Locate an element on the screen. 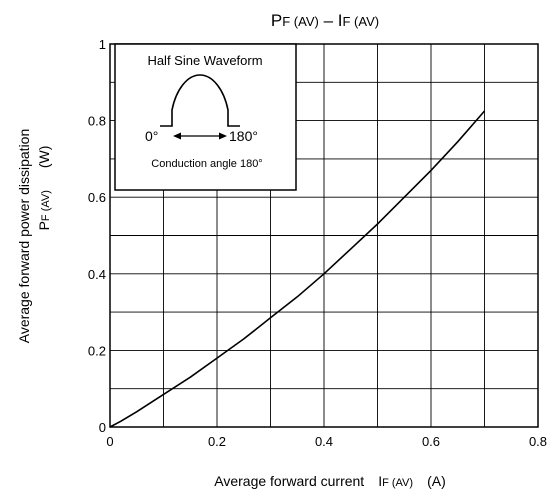 Image resolution: width=553 pixels, height=504 pixels. x-axis-symbol: I is located at coordinates (380, 481).